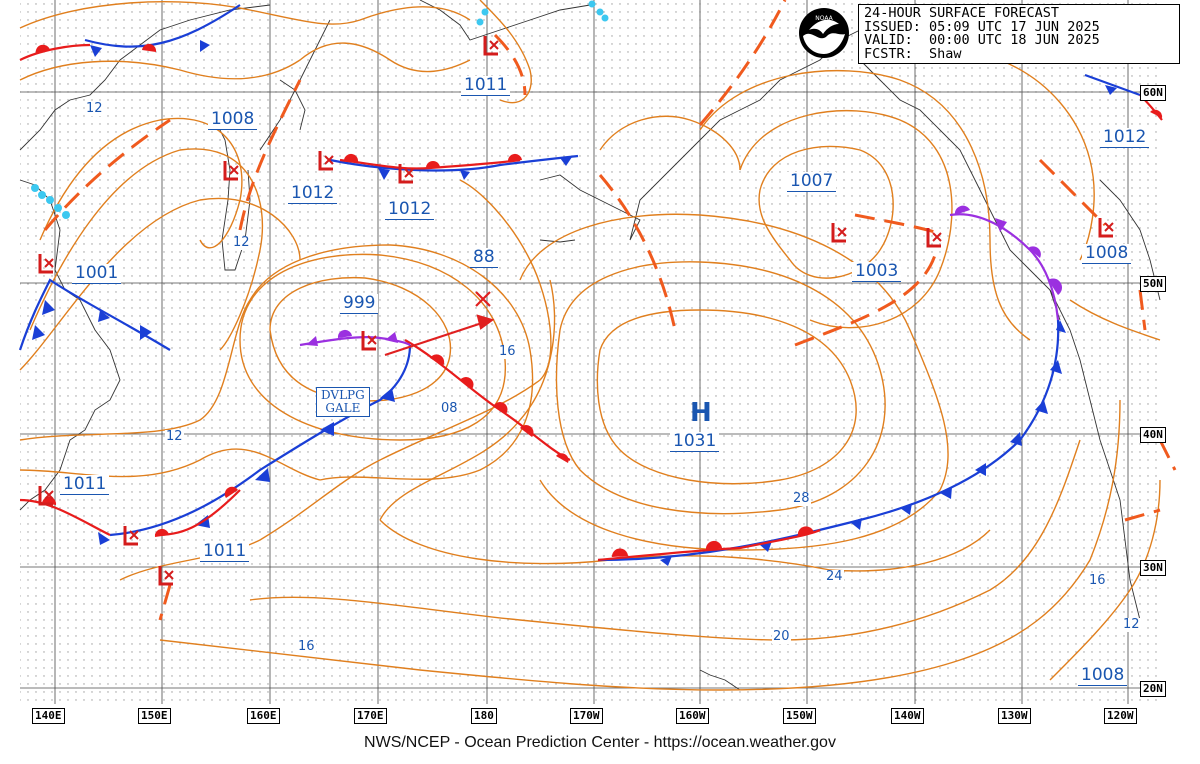 The height and width of the screenshot is (764, 1200). I want to click on latitude-label: 30N, so click(1153, 568).